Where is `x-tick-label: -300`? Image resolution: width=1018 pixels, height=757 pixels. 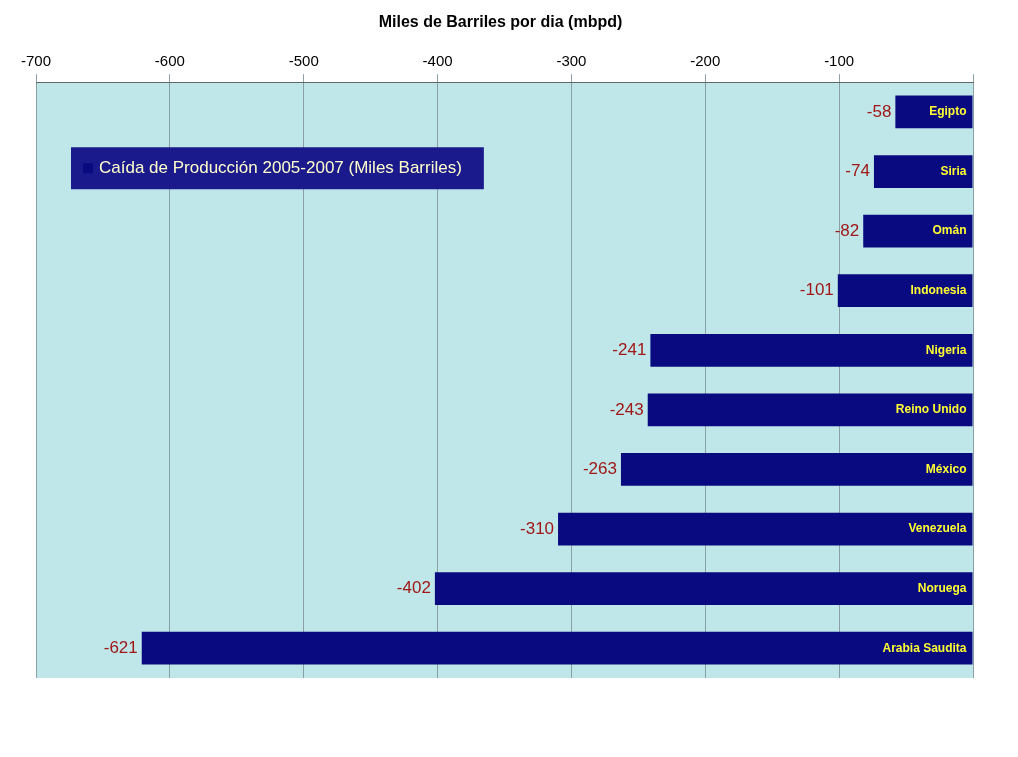 x-tick-label: -300 is located at coordinates (571, 61).